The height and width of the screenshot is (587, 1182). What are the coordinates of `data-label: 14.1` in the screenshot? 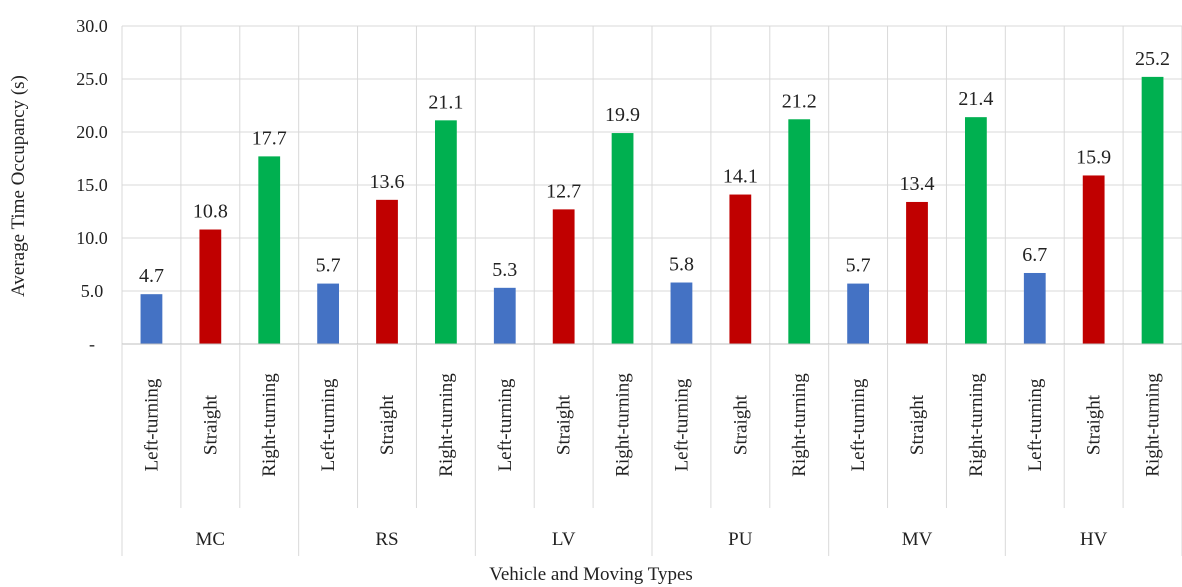 It's located at (740, 177).